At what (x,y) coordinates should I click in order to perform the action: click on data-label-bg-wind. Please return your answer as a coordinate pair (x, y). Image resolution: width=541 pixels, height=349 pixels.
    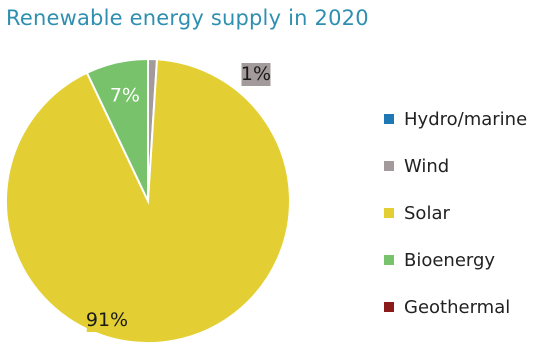
    Looking at the image, I should click on (256, 74).